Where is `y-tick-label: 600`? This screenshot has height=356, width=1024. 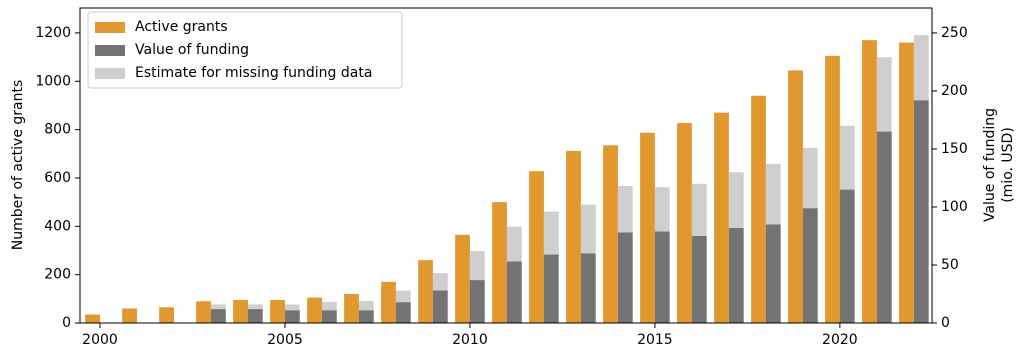 y-tick-label: 600 is located at coordinates (57, 178).